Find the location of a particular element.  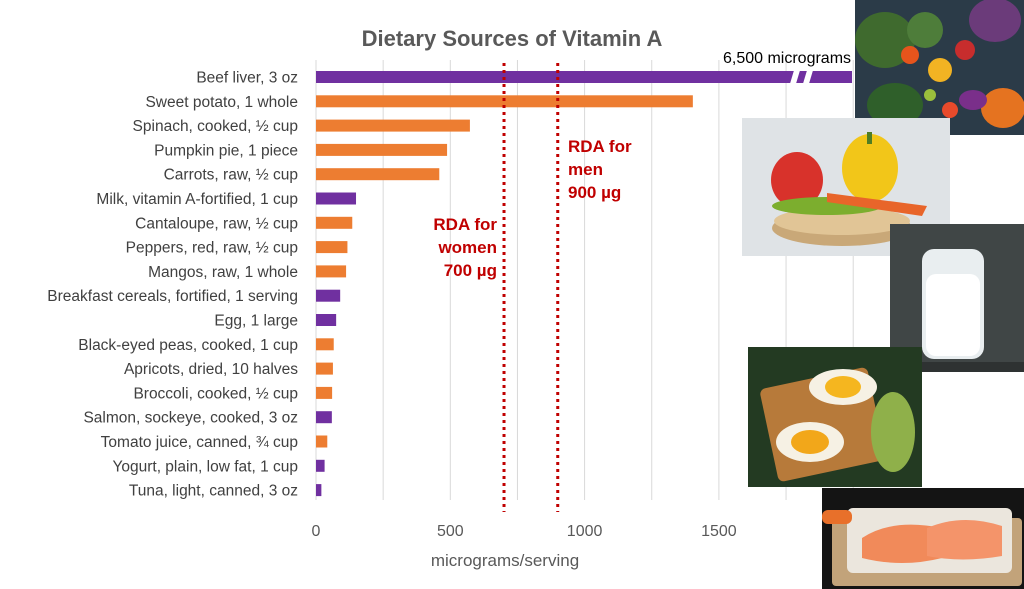

category-label: Apricots, dried, 10 halves is located at coordinates (211, 369).